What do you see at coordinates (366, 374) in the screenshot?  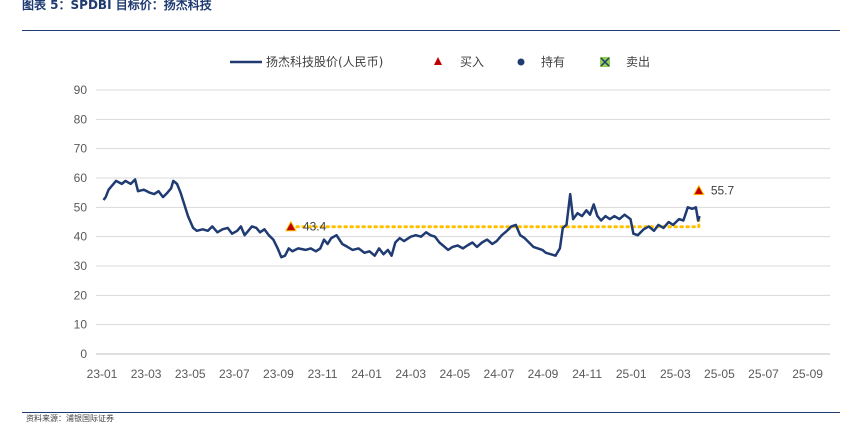 I see `x-tick-label: 24-01` at bounding box center [366, 374].